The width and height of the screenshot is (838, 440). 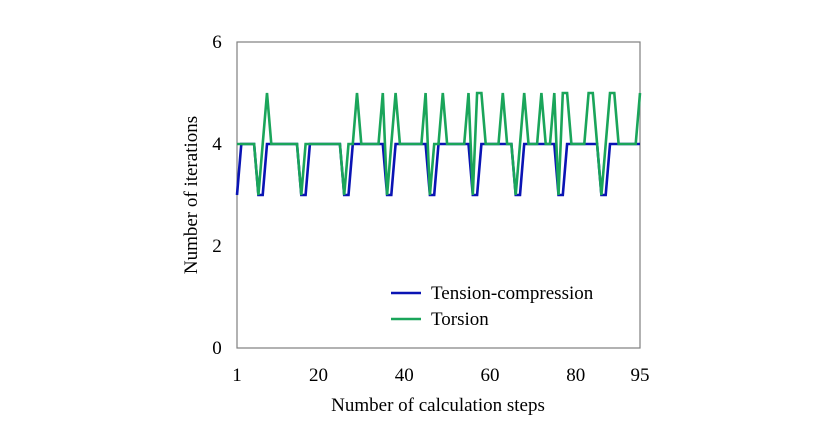 What do you see at coordinates (217, 144) in the screenshot?
I see `y-tick-label: 4` at bounding box center [217, 144].